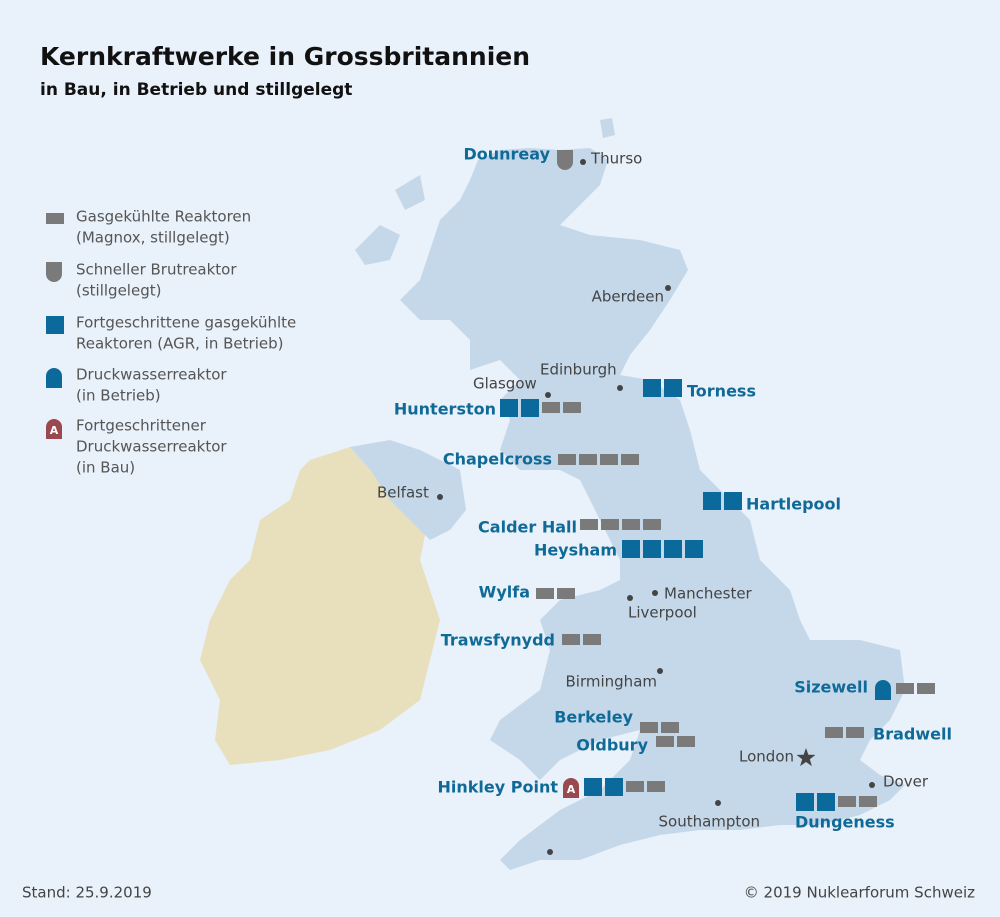 This screenshot has width=1000, height=917. I want to click on city-label: Aberdeen, so click(628, 297).